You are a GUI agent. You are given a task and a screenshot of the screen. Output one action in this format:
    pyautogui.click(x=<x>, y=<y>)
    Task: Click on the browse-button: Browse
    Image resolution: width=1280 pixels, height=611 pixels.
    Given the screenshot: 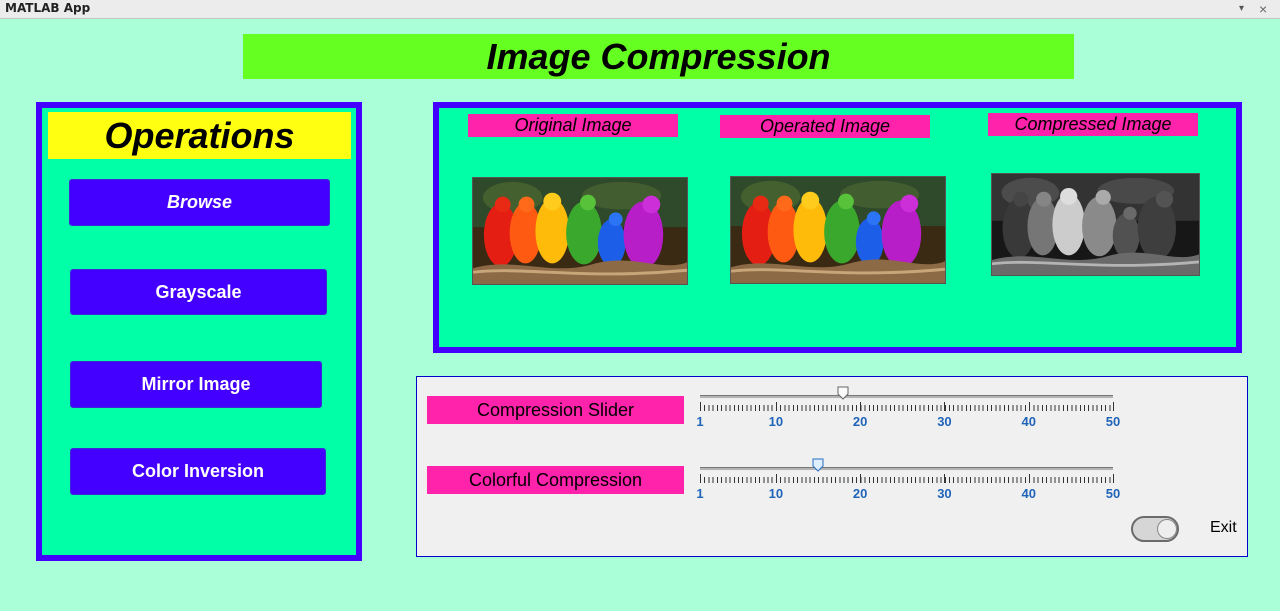 What is the action you would take?
    pyautogui.click(x=199, y=202)
    